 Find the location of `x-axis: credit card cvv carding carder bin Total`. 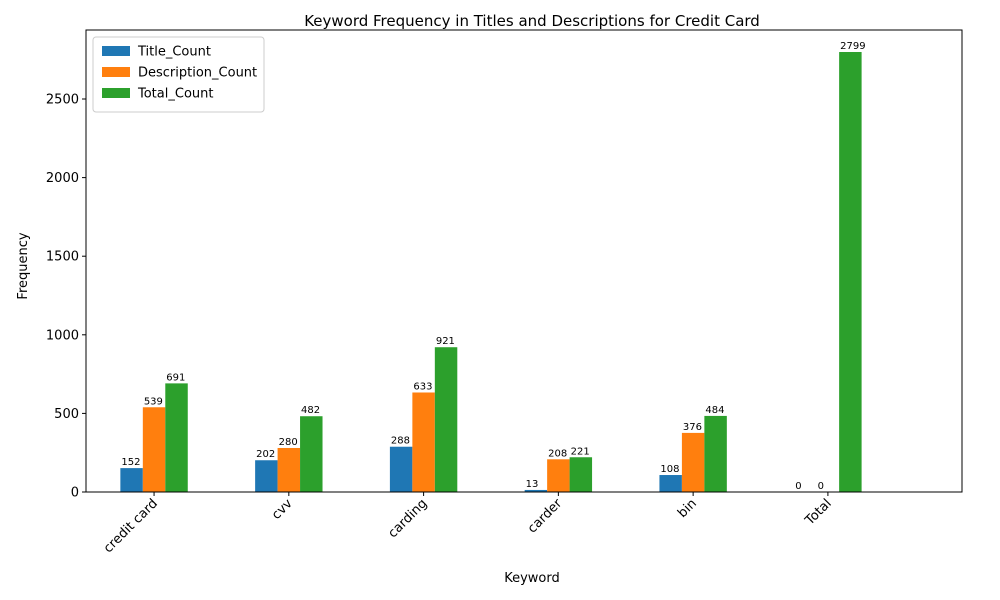

x-axis: credit card cvv carding carder bin Total is located at coordinates (468, 524).